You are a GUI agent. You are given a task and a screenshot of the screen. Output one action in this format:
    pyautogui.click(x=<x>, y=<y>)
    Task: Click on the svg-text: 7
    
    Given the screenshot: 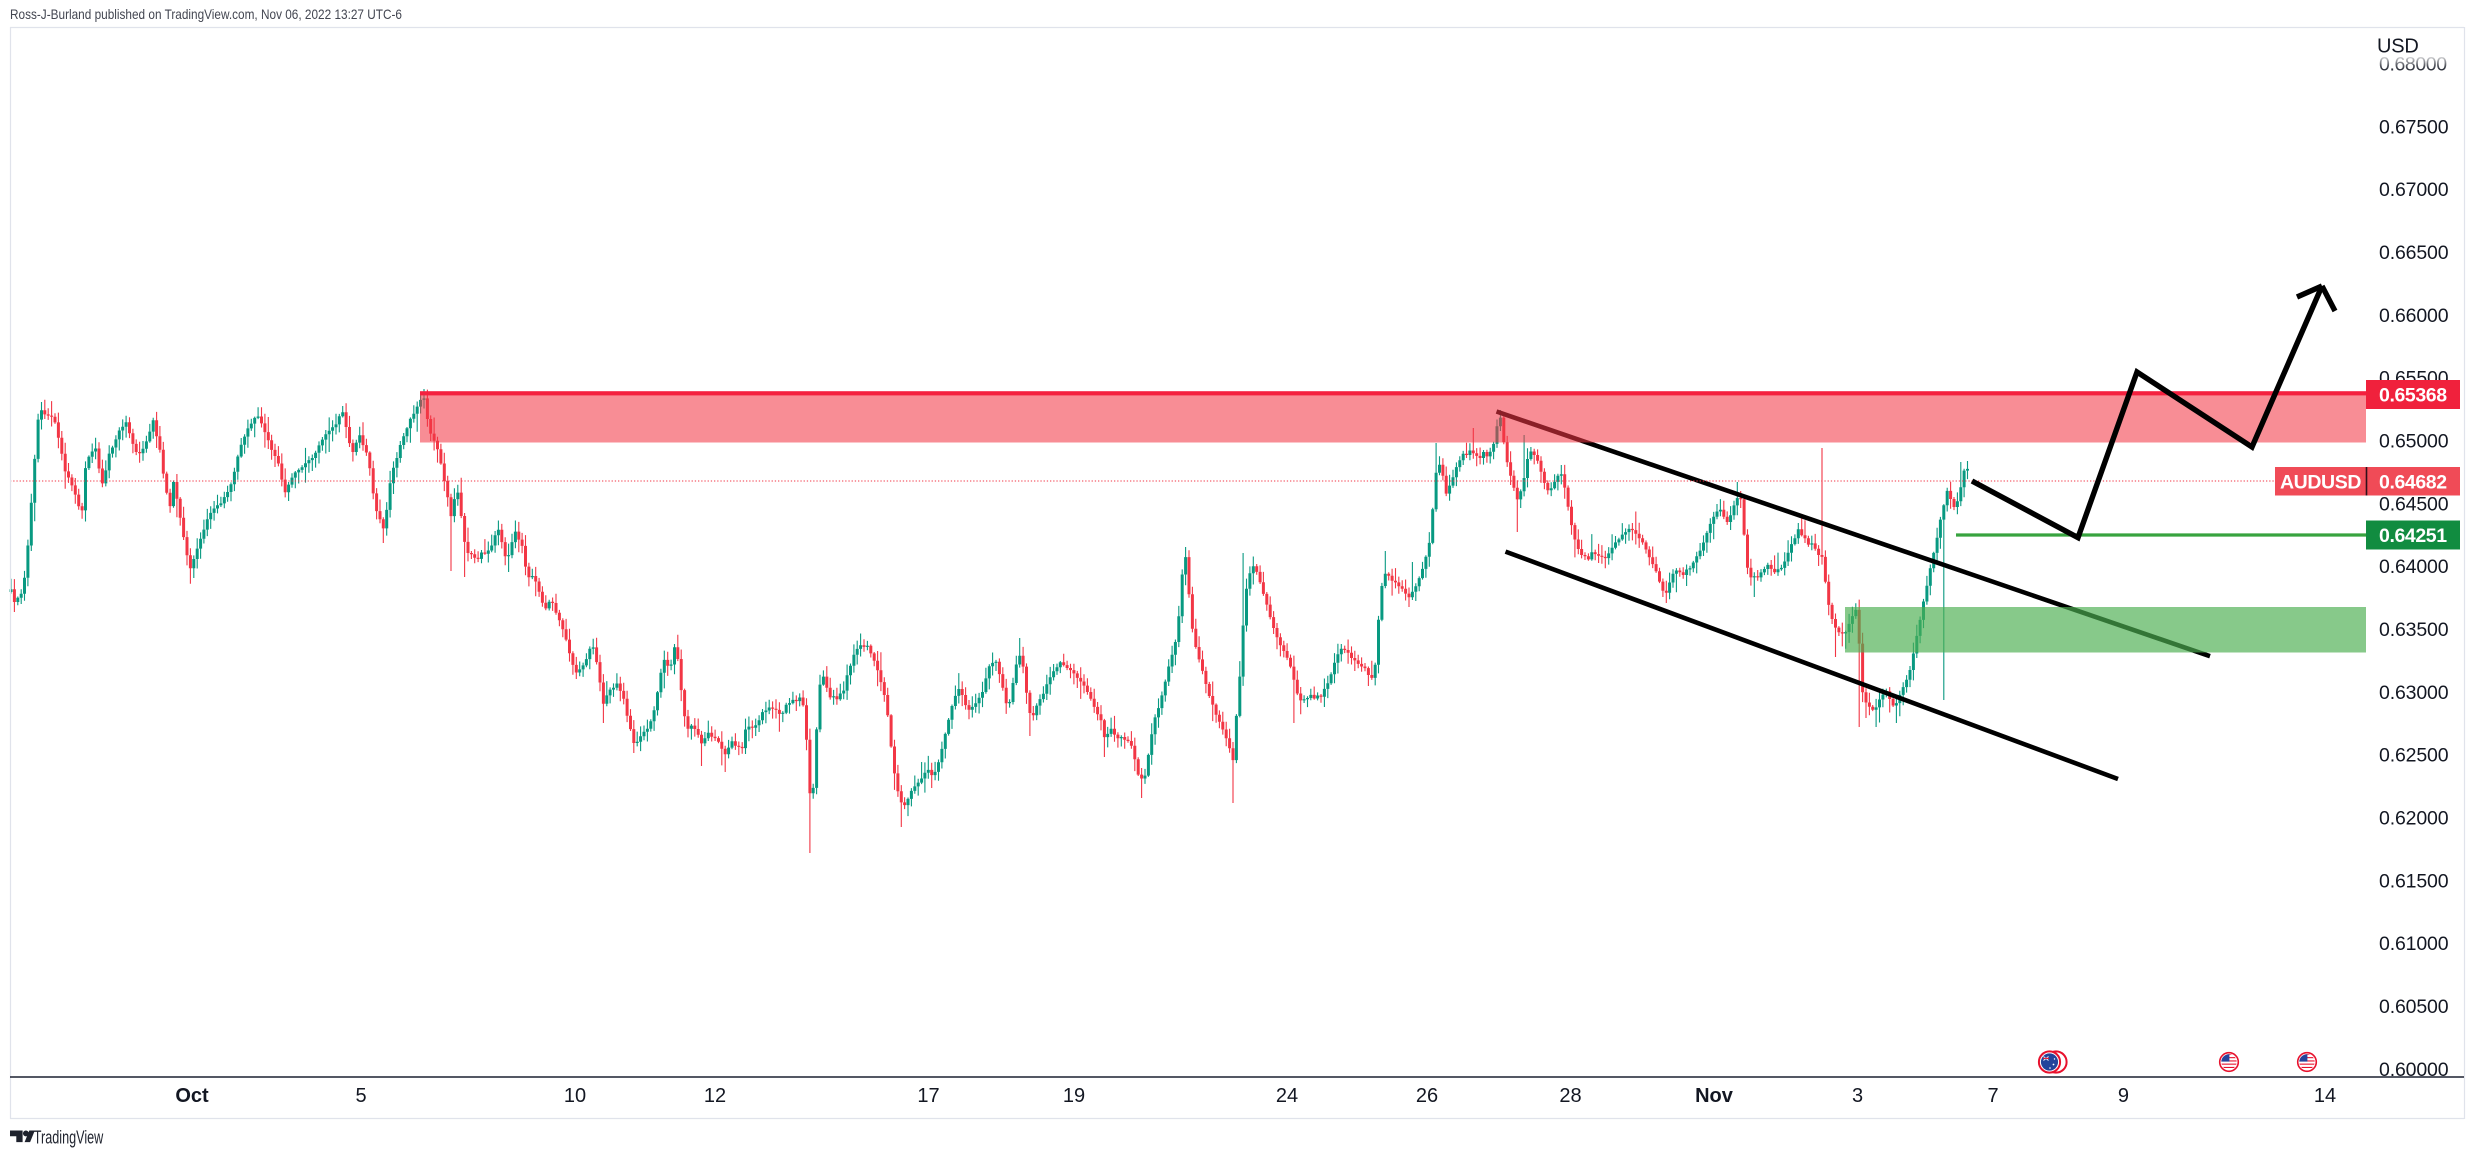 What is the action you would take?
    pyautogui.click(x=1992, y=1096)
    